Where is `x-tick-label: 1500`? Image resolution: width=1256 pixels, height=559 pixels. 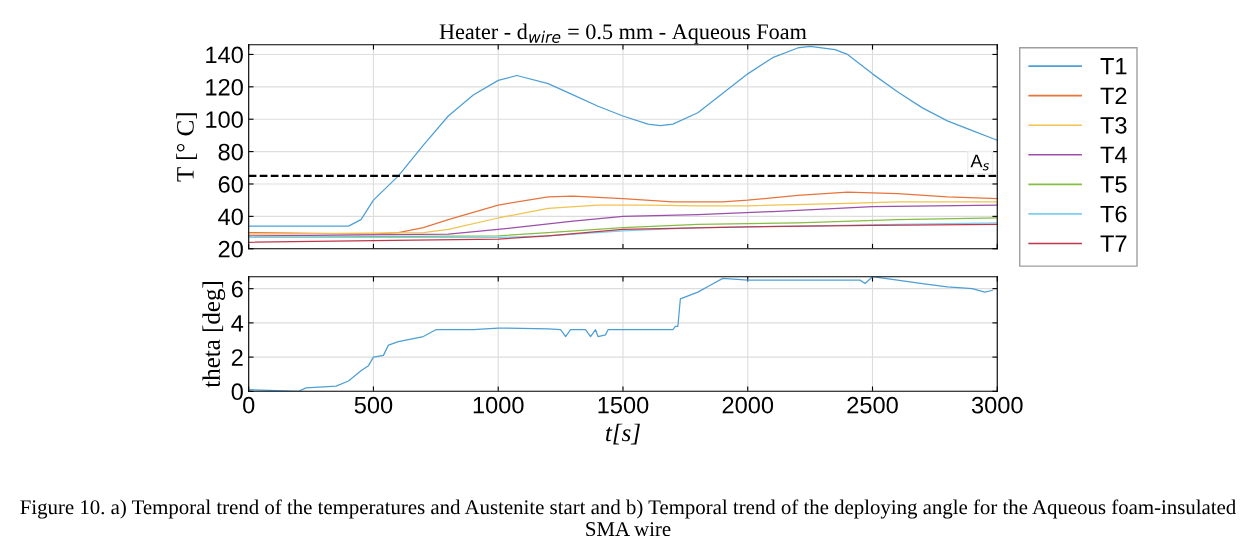
x-tick-label: 1500 is located at coordinates (623, 405).